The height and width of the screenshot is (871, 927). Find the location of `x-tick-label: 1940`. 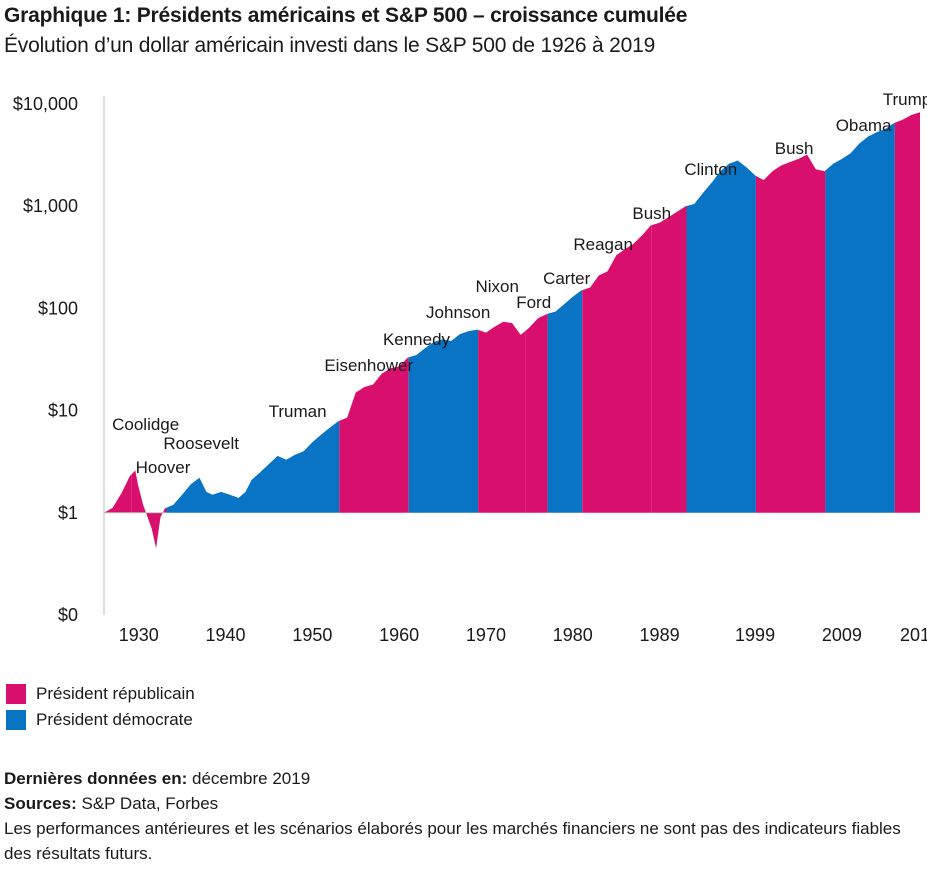

x-tick-label: 1940 is located at coordinates (226, 635).